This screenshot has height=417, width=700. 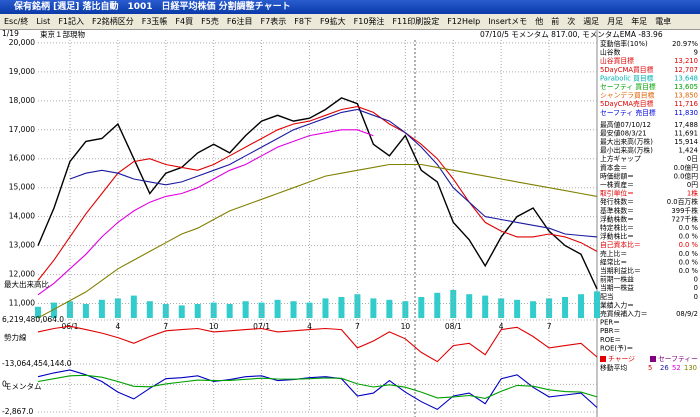 I want to click on menu-item: Insertメモ, so click(x=508, y=21).